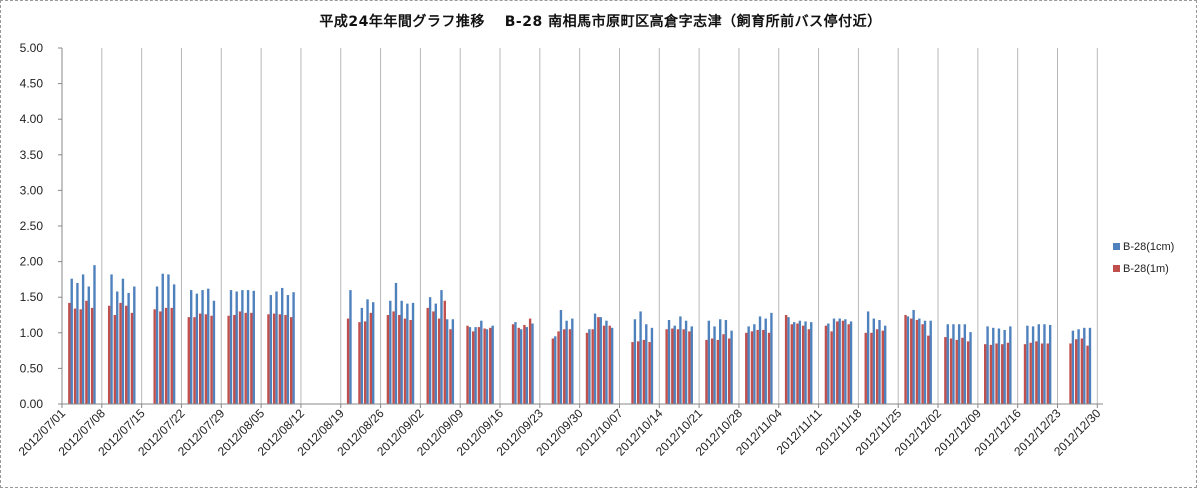  I want to click on y-tick-label: 0.50, so click(32, 368).